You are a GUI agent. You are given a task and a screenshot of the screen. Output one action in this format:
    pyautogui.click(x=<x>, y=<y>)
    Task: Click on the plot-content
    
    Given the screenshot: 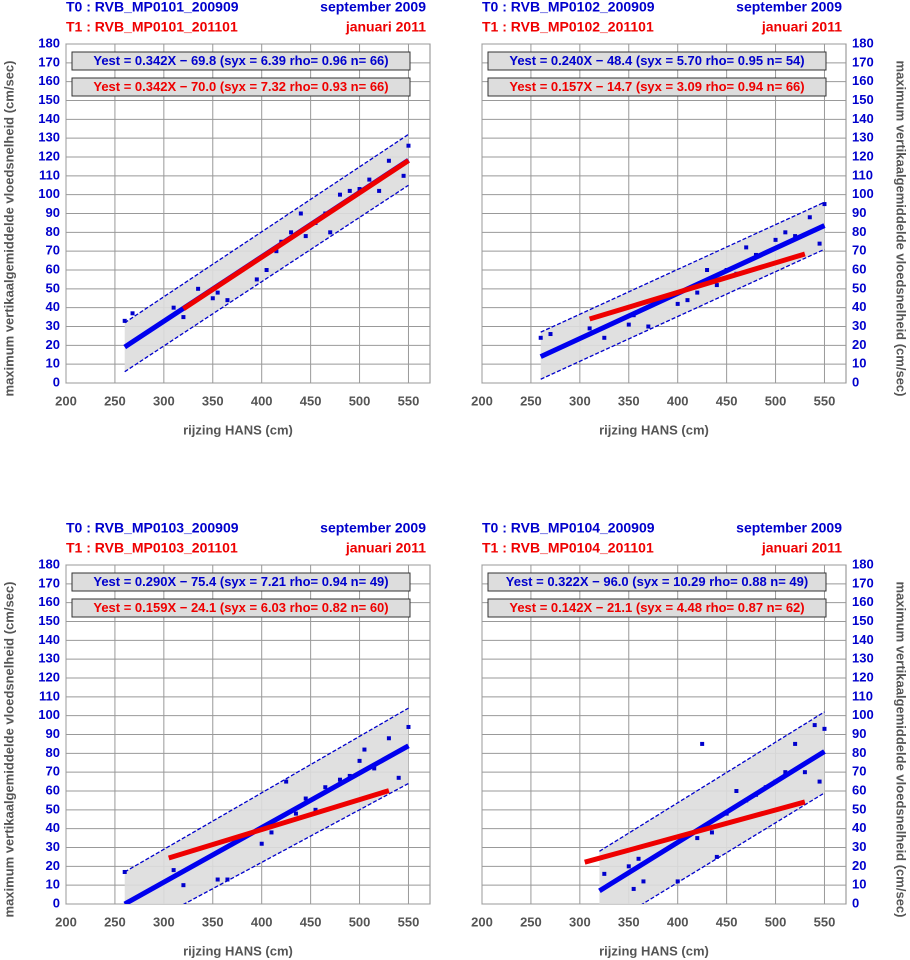 What is the action you would take?
    pyautogui.click(x=705, y=807)
    